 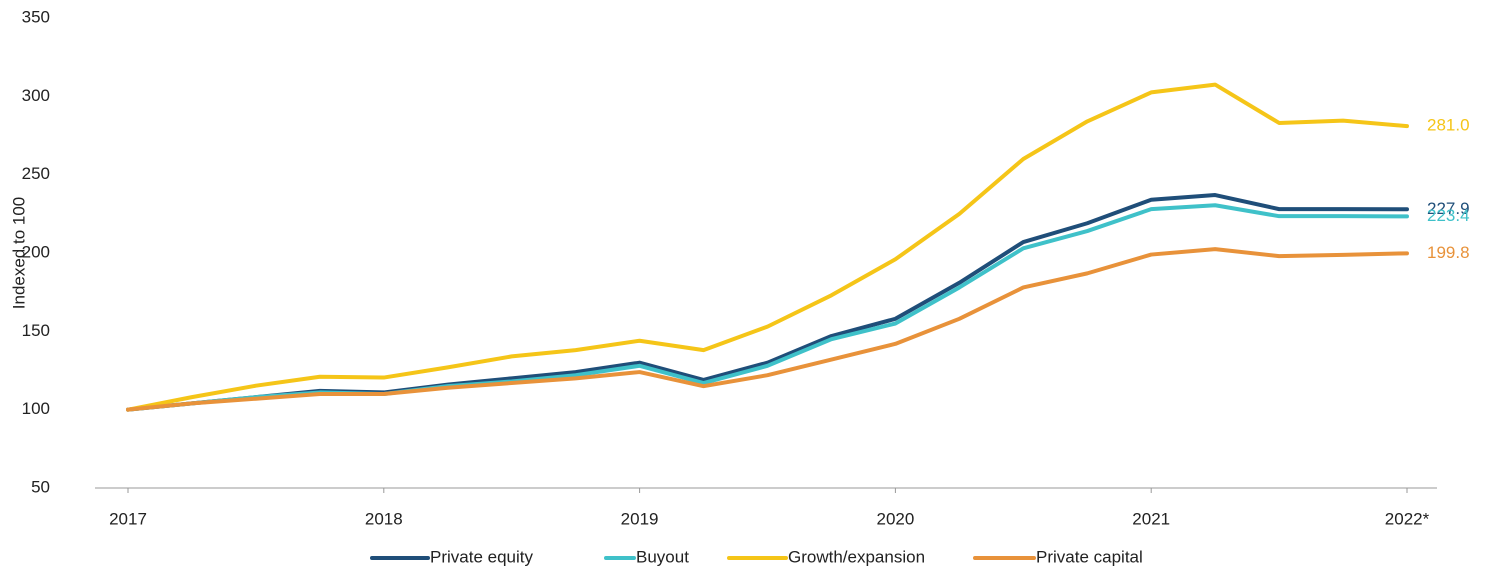 What do you see at coordinates (384, 518) in the screenshot?
I see `x-tick-label: 2018` at bounding box center [384, 518].